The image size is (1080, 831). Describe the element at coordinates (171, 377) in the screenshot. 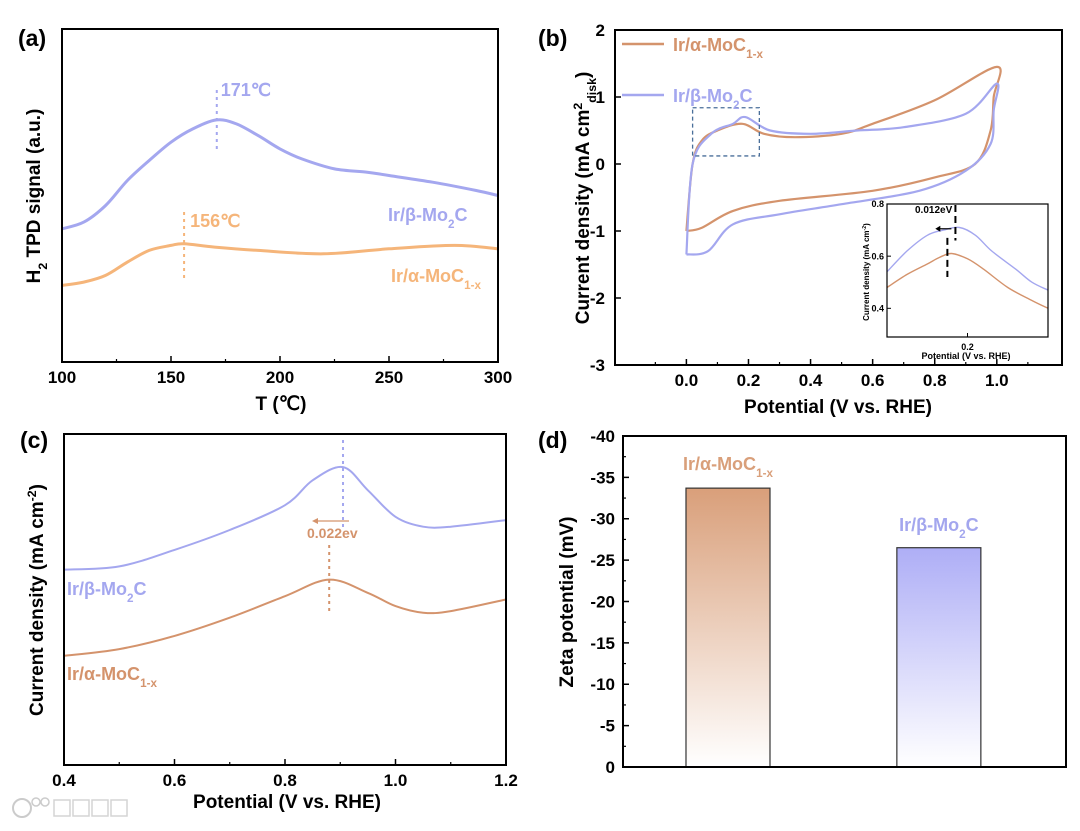

I see `x-tick-label: 150` at that location.